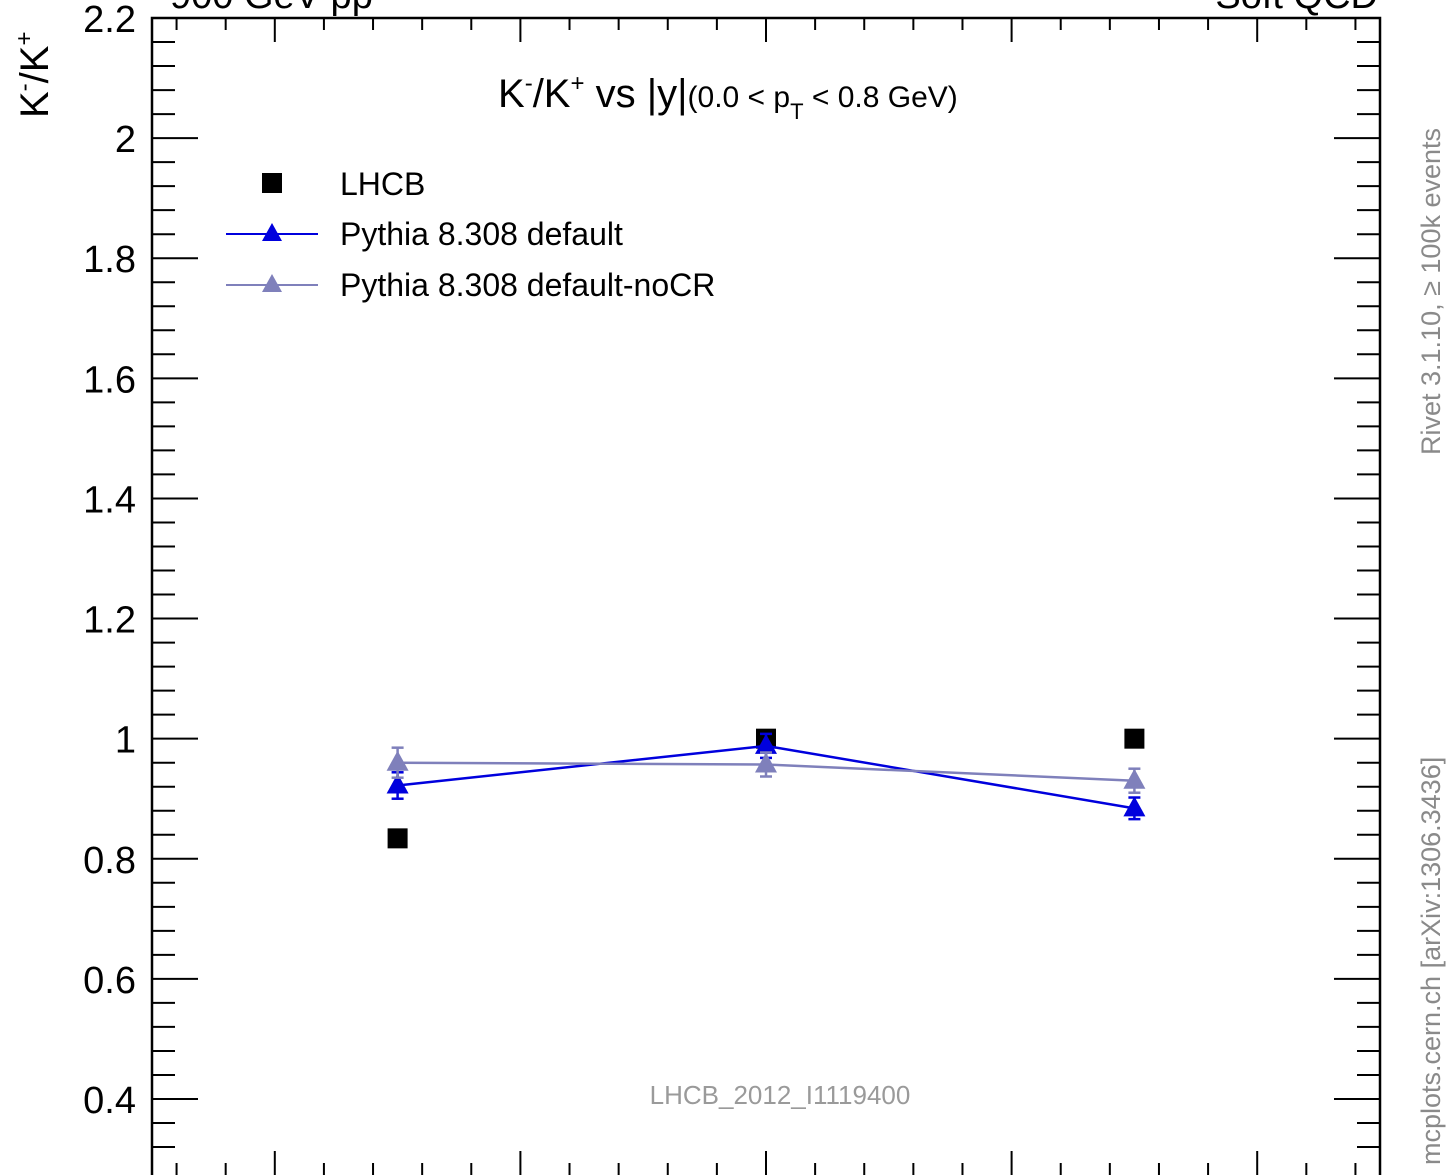  I want to click on legend-label-nocr: Pythia 8.308 default-noCR, so click(527, 285).